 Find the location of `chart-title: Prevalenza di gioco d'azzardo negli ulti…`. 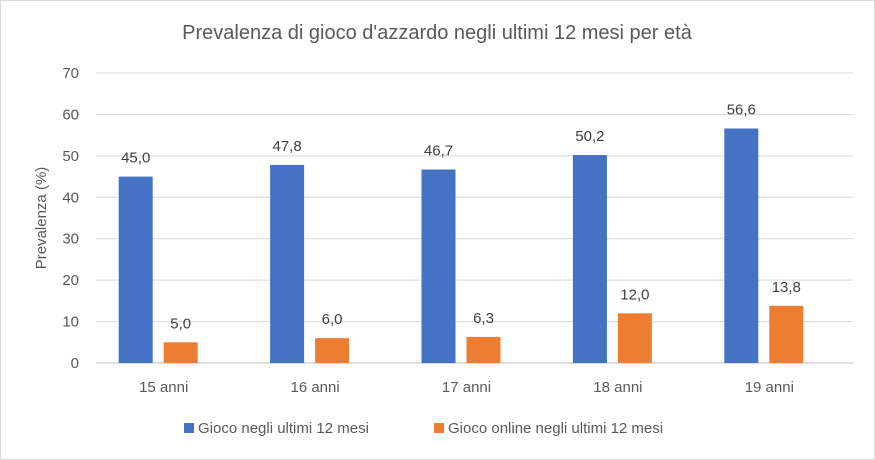

chart-title: Prevalenza di gioco d'azzardo negli ulti… is located at coordinates (437, 33).